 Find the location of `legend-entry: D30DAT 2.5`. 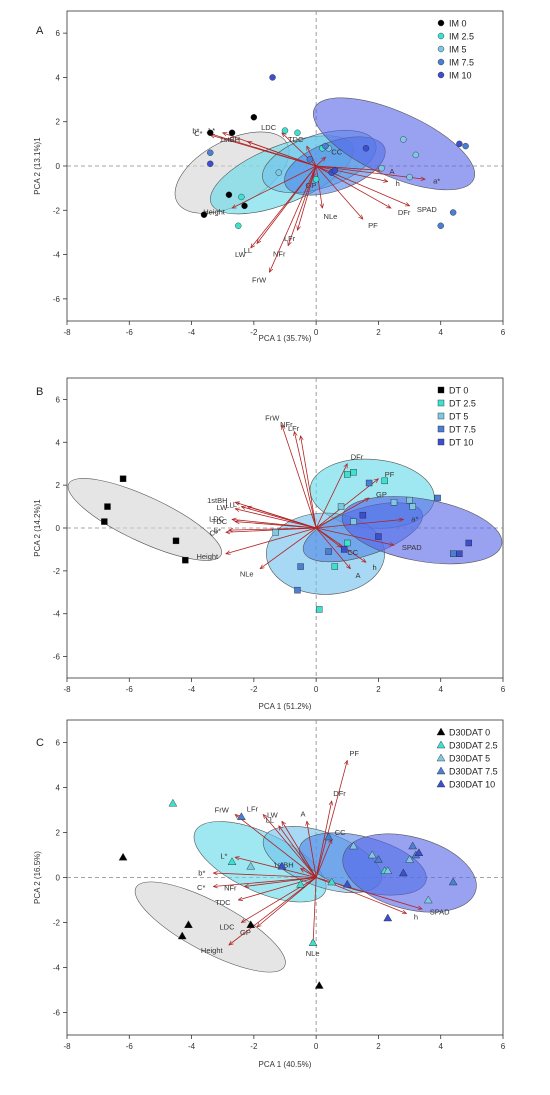

legend-entry: D30DAT 2.5 is located at coordinates (473, 746).